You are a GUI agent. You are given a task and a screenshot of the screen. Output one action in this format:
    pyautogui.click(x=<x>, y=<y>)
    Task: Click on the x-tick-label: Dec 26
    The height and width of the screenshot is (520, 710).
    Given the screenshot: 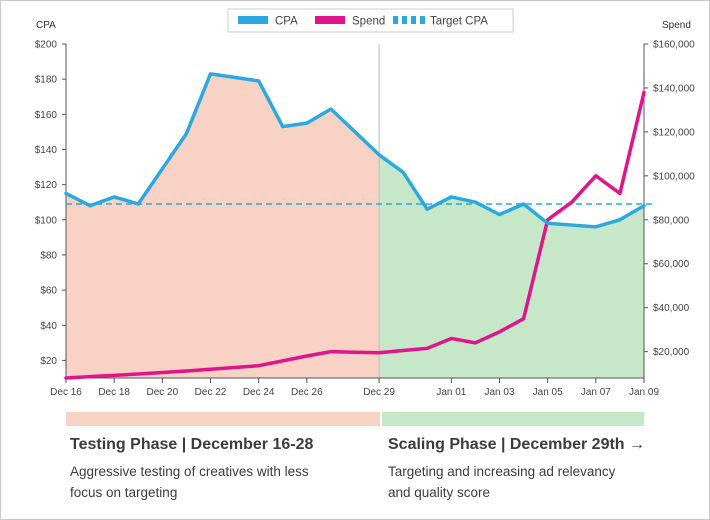 What is the action you would take?
    pyautogui.click(x=307, y=392)
    